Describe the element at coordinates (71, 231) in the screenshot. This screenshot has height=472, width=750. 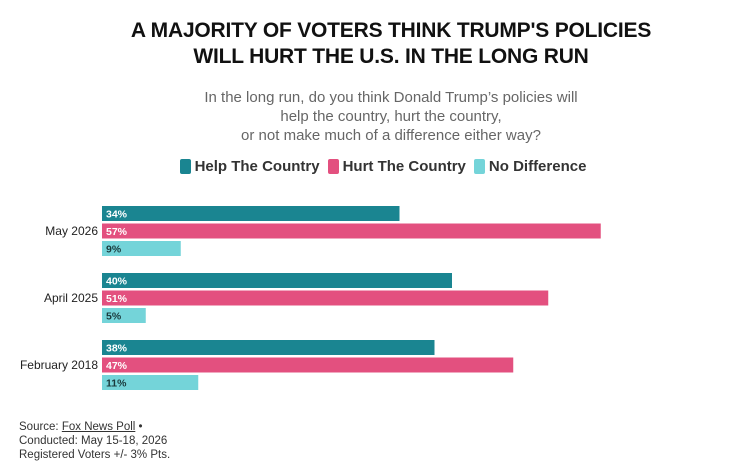
I see `category-label-may-2026: May 2026` at that location.